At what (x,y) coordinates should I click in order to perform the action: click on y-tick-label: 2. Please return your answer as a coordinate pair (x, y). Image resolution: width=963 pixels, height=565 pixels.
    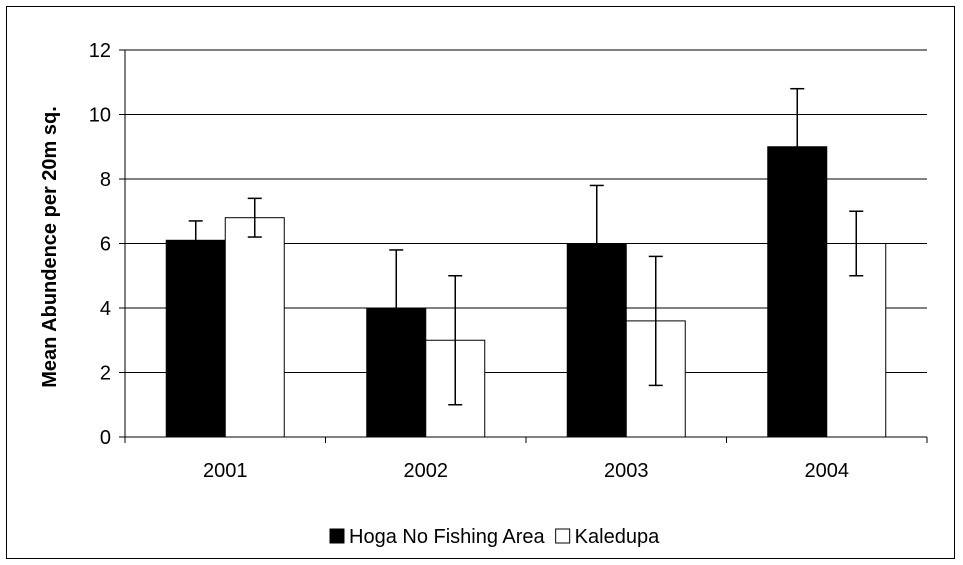
    Looking at the image, I should click on (105, 374).